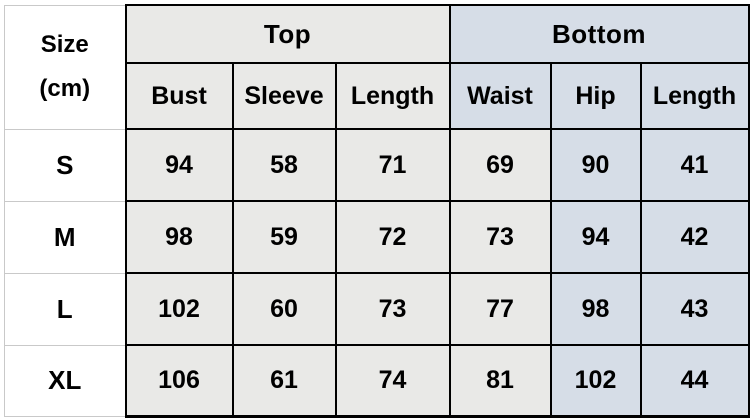 This screenshot has width=750, height=420. Describe the element at coordinates (284, 96) in the screenshot. I see `column-header-sleeve: Sleeve` at that location.